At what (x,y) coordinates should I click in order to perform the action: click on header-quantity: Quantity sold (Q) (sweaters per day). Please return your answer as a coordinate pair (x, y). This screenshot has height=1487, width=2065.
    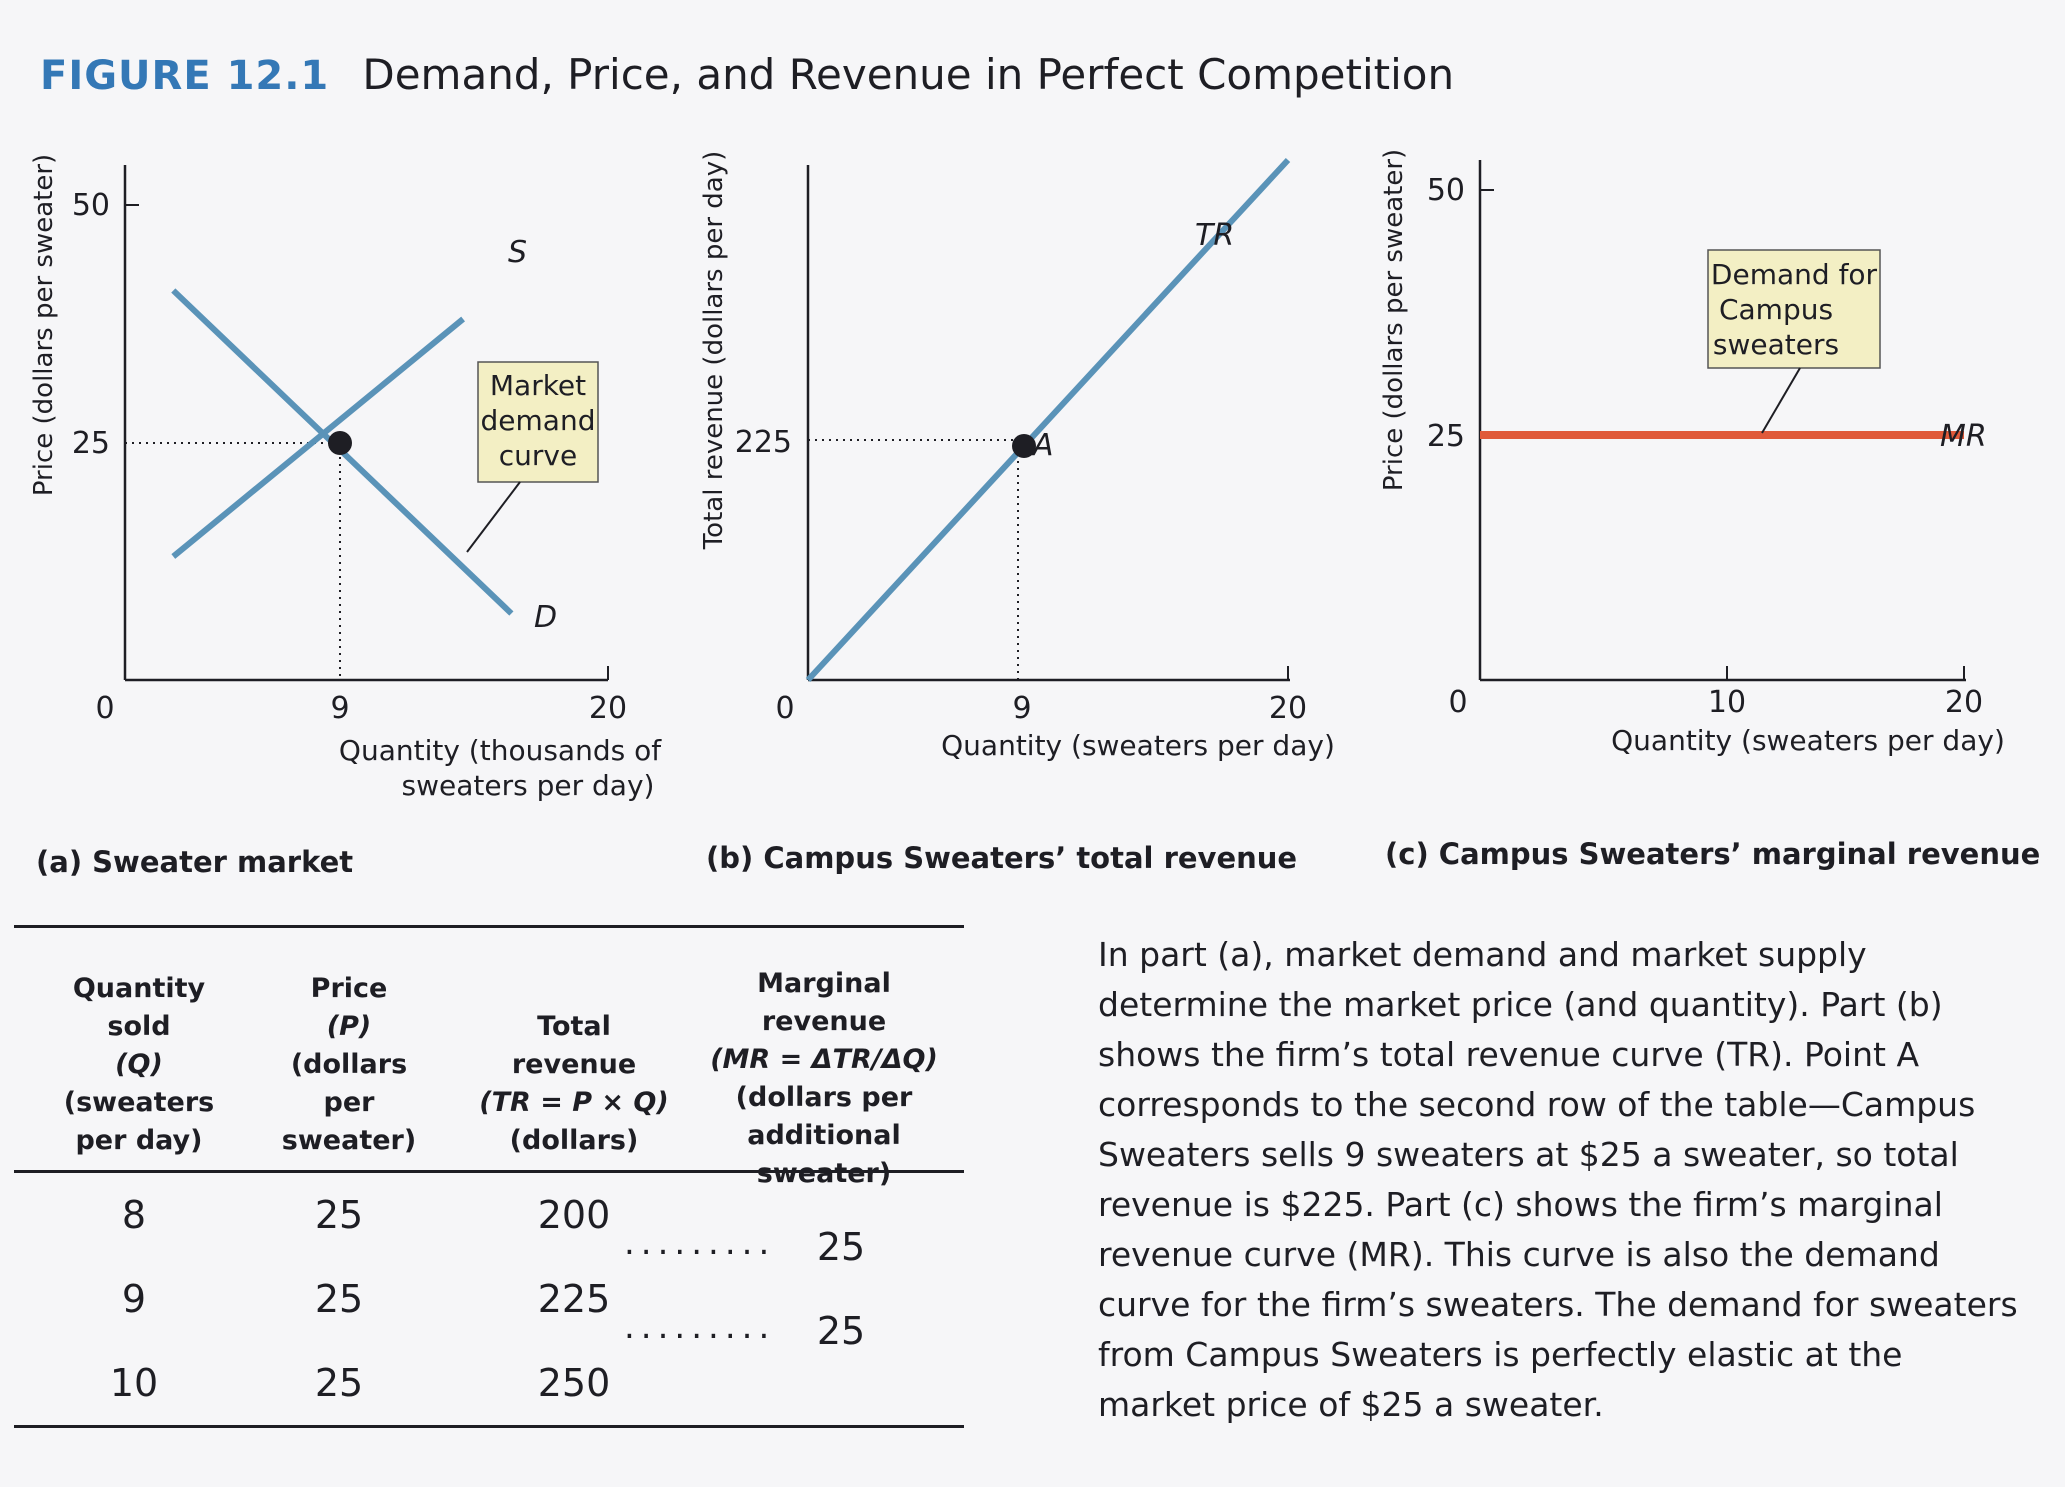
    Looking at the image, I should click on (139, 1065).